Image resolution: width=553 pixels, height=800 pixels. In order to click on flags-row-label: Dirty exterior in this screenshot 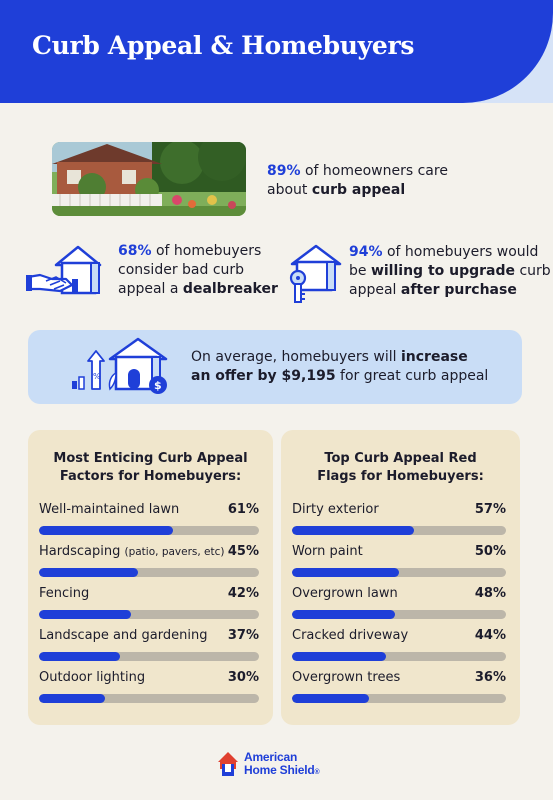, I will do `click(335, 509)`.